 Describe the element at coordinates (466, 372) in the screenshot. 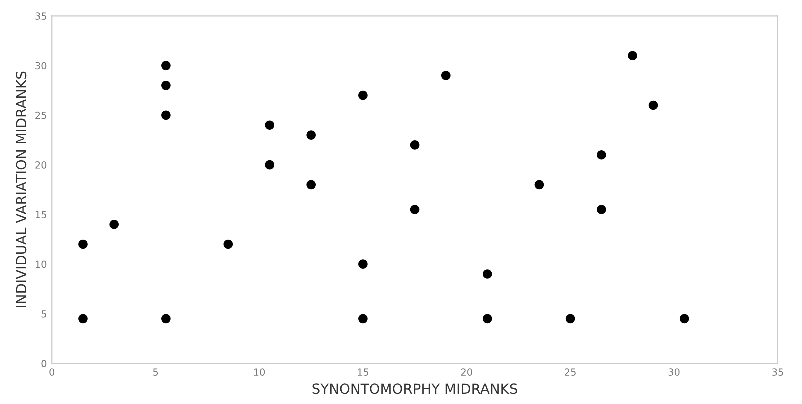

I see `x-tick-label: 20` at that location.